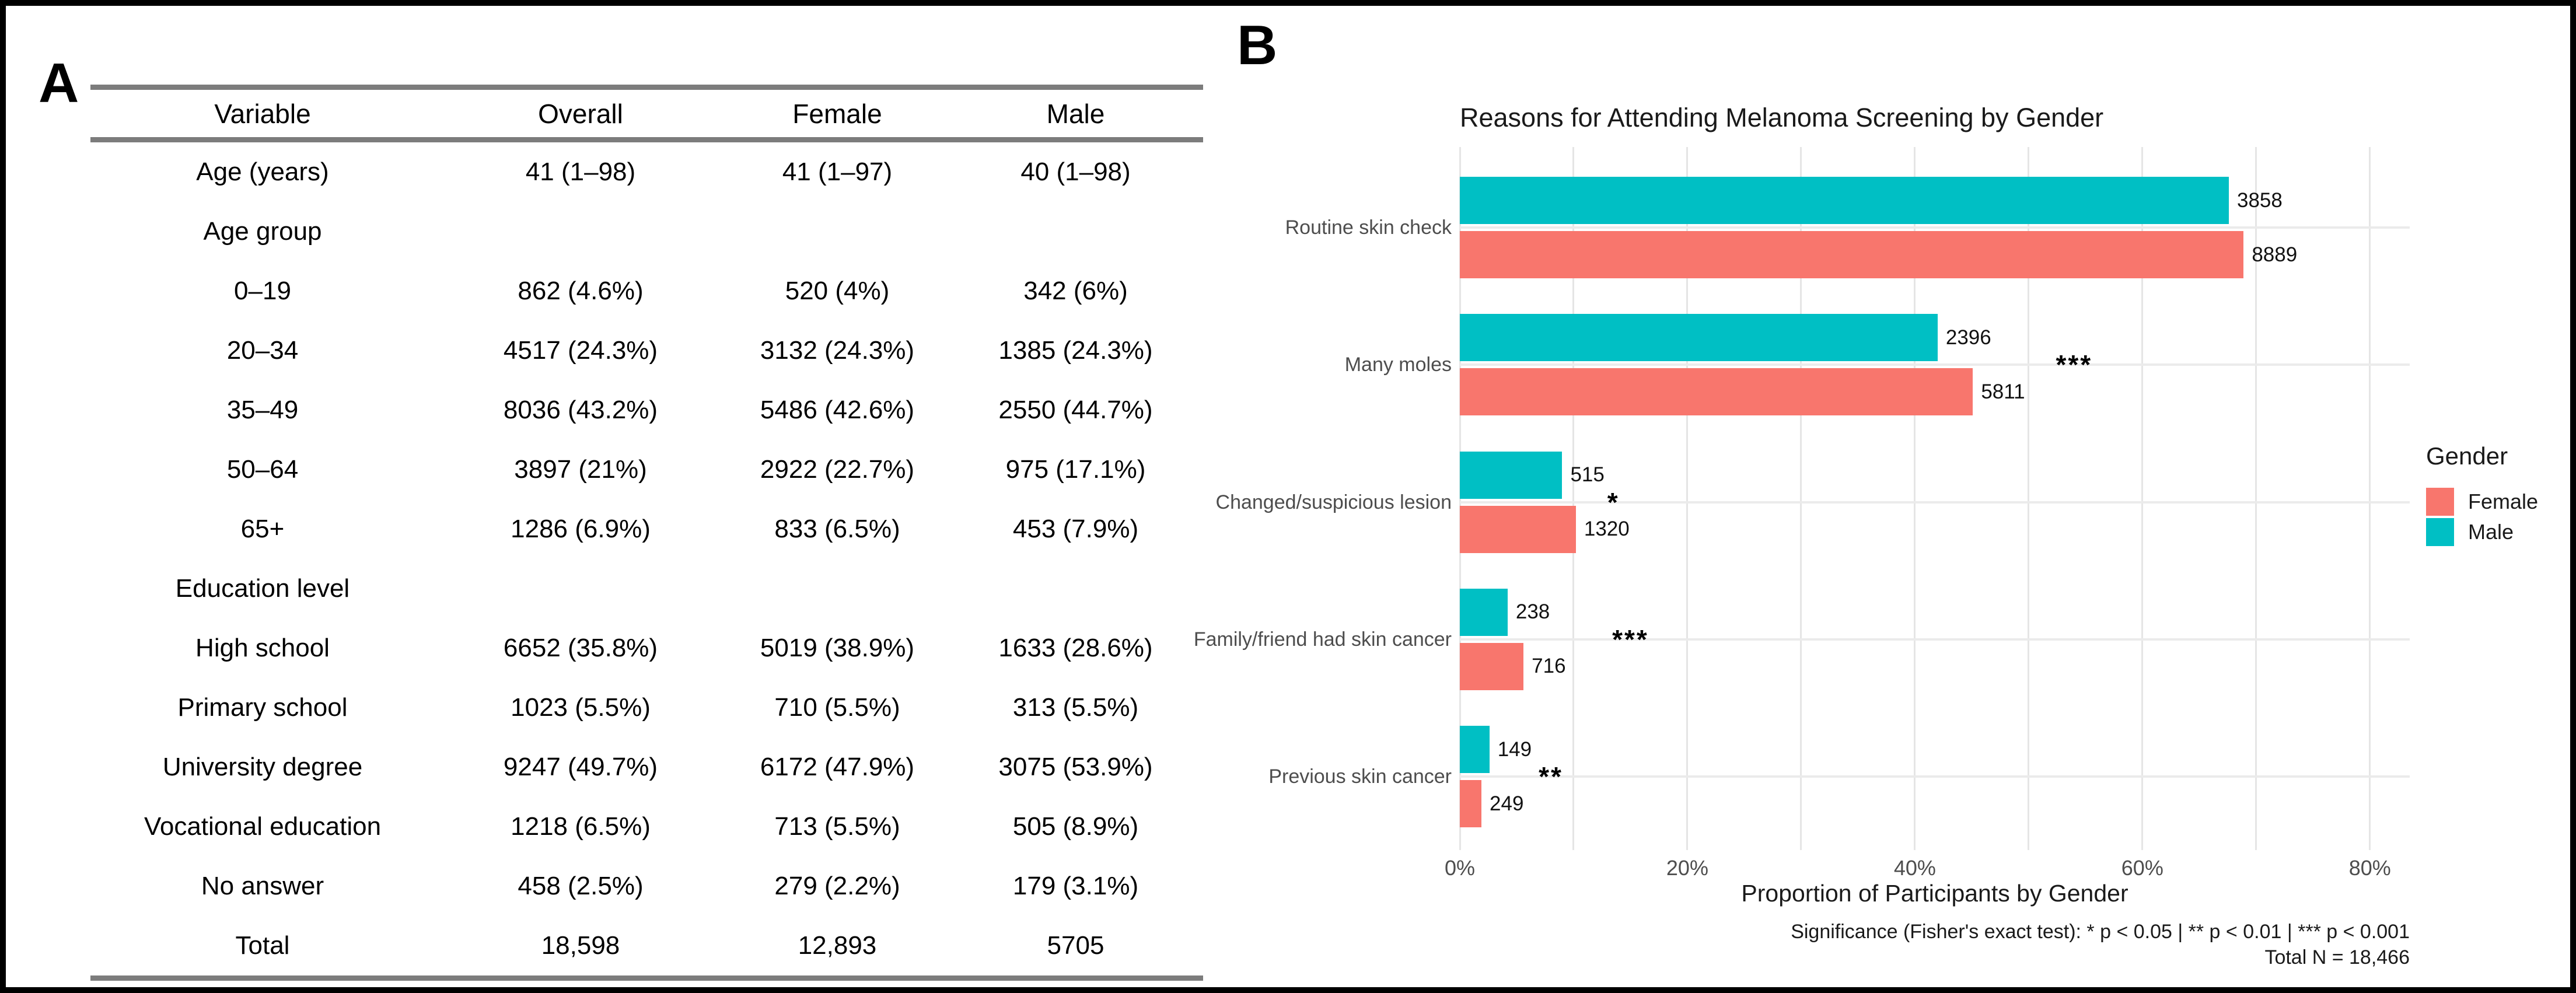 This screenshot has height=993, width=2576. I want to click on table-row: 50–64 3897 (21%) 2922 (22.7%) 975 (17.1%), so click(646, 469).